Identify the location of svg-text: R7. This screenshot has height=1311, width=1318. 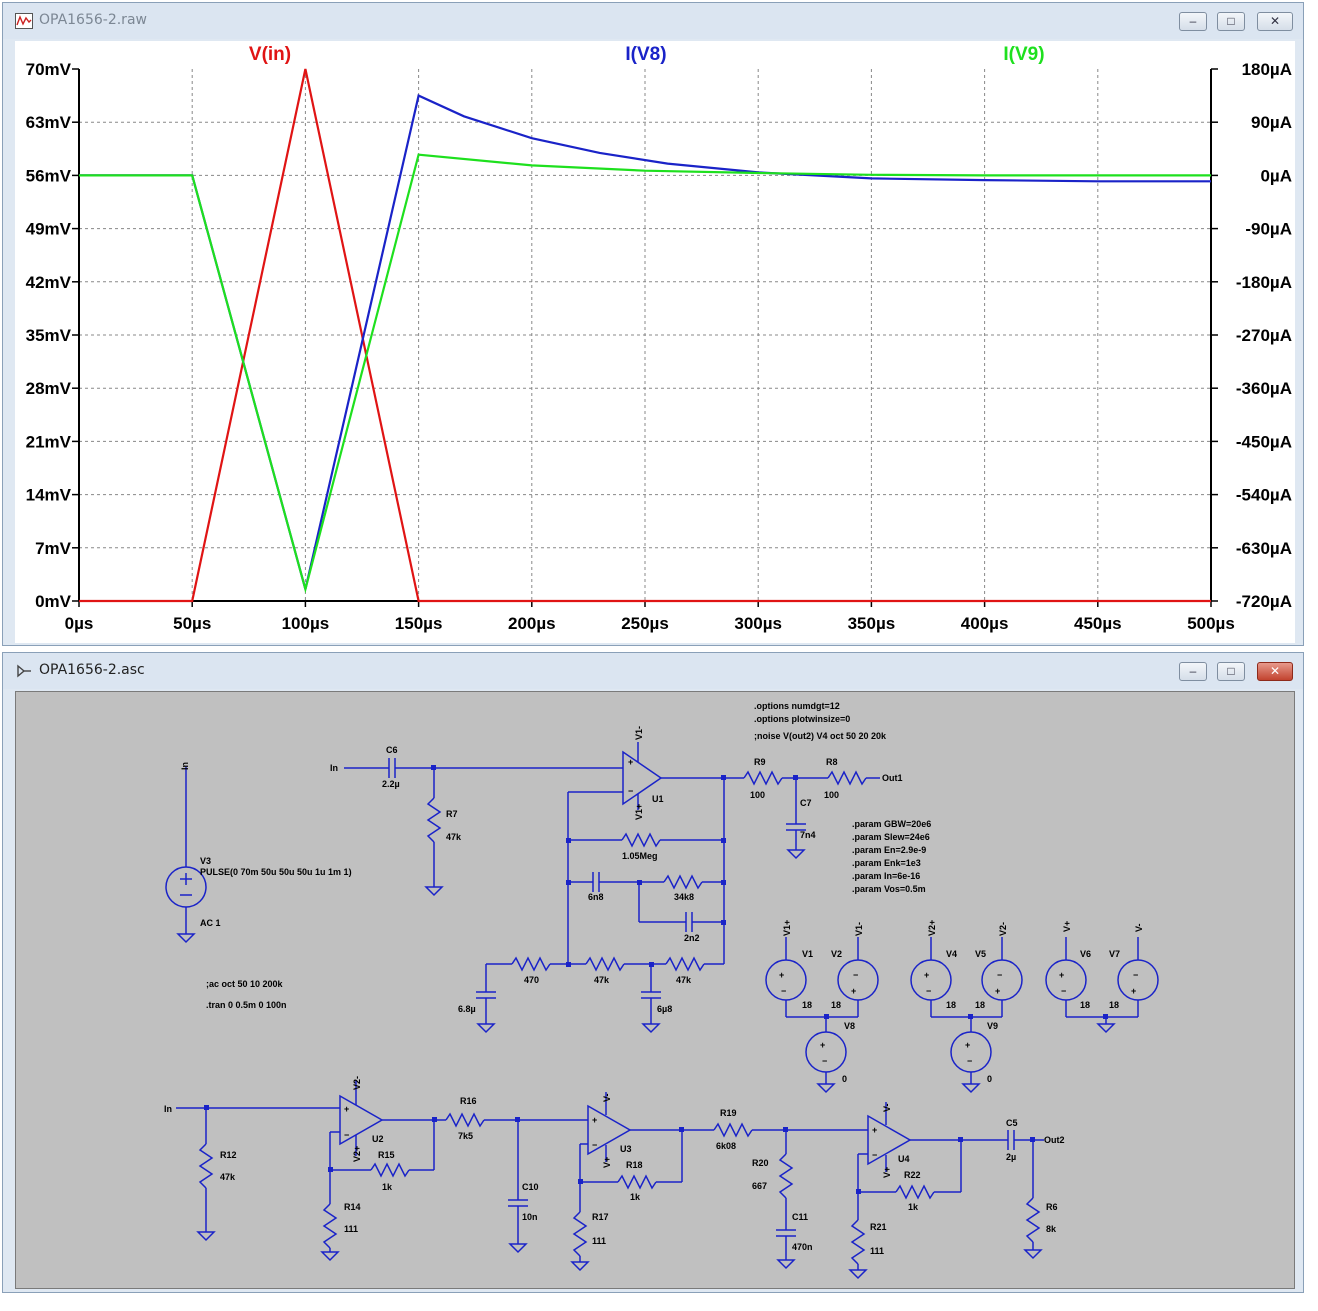
(452, 814).